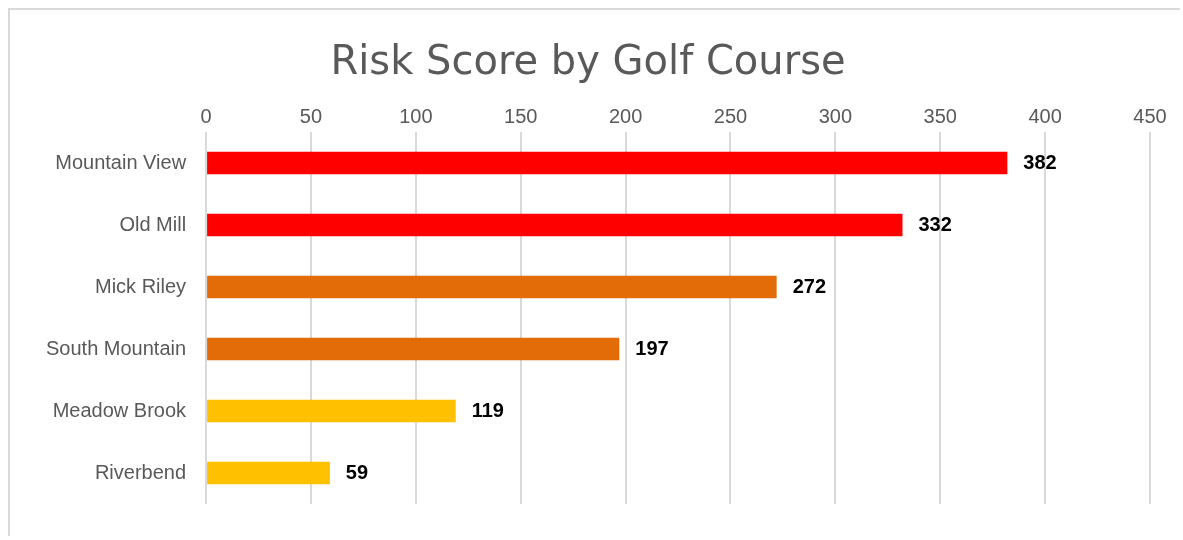  What do you see at coordinates (140, 285) in the screenshot?
I see `y-tick-label: Mick Riley` at bounding box center [140, 285].